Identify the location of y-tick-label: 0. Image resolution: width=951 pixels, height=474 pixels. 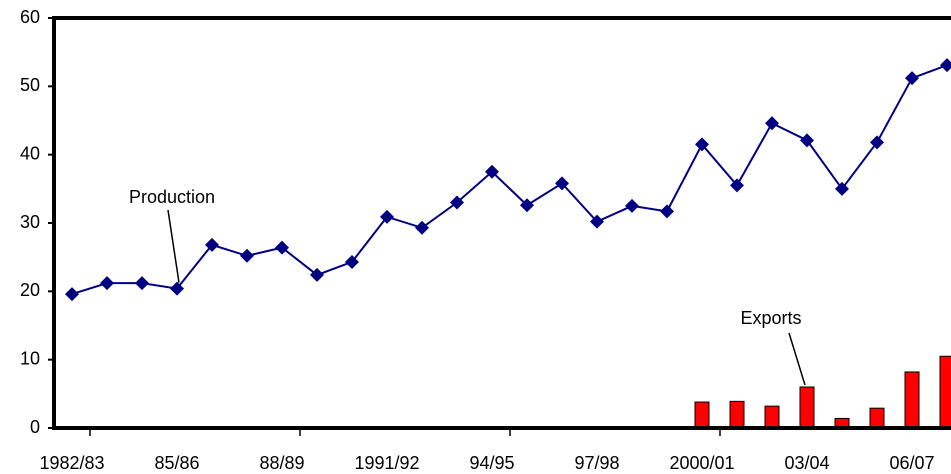
(35, 427).